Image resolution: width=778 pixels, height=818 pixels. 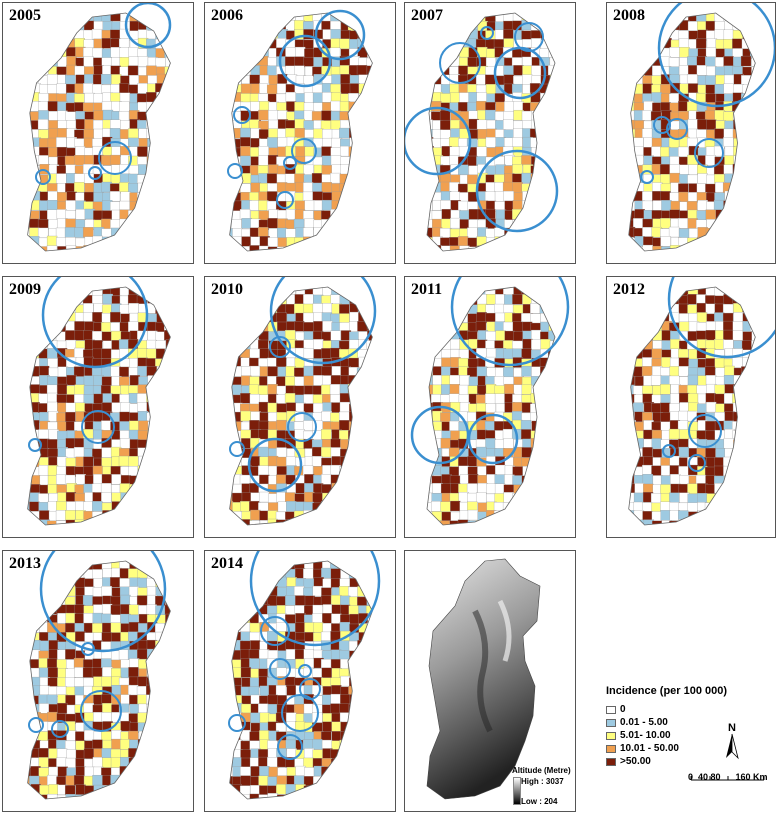 What do you see at coordinates (301, 132) in the screenshot?
I see `province-outline` at bounding box center [301, 132].